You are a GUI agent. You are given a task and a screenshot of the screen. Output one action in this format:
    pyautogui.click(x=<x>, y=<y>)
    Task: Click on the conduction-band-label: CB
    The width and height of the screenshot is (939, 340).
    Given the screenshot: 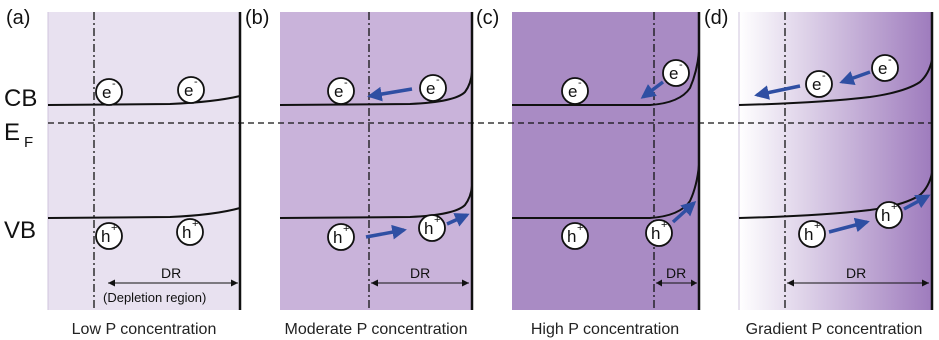 What is the action you would take?
    pyautogui.click(x=20, y=98)
    